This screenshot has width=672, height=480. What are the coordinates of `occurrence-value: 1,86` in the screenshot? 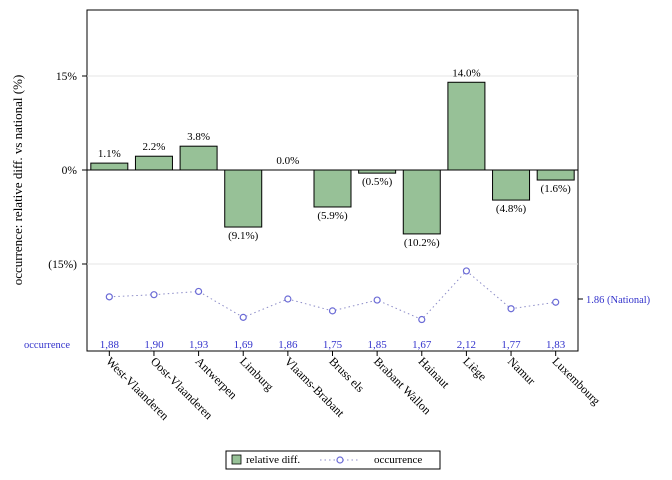 It's located at (288, 345).